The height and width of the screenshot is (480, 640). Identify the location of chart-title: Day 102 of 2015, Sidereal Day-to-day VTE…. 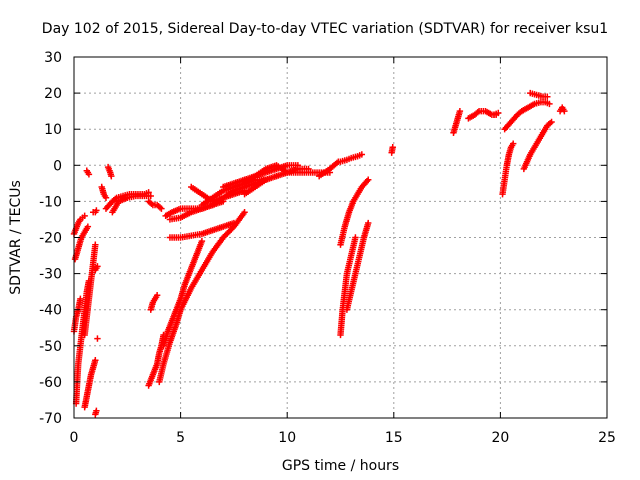
(325, 29).